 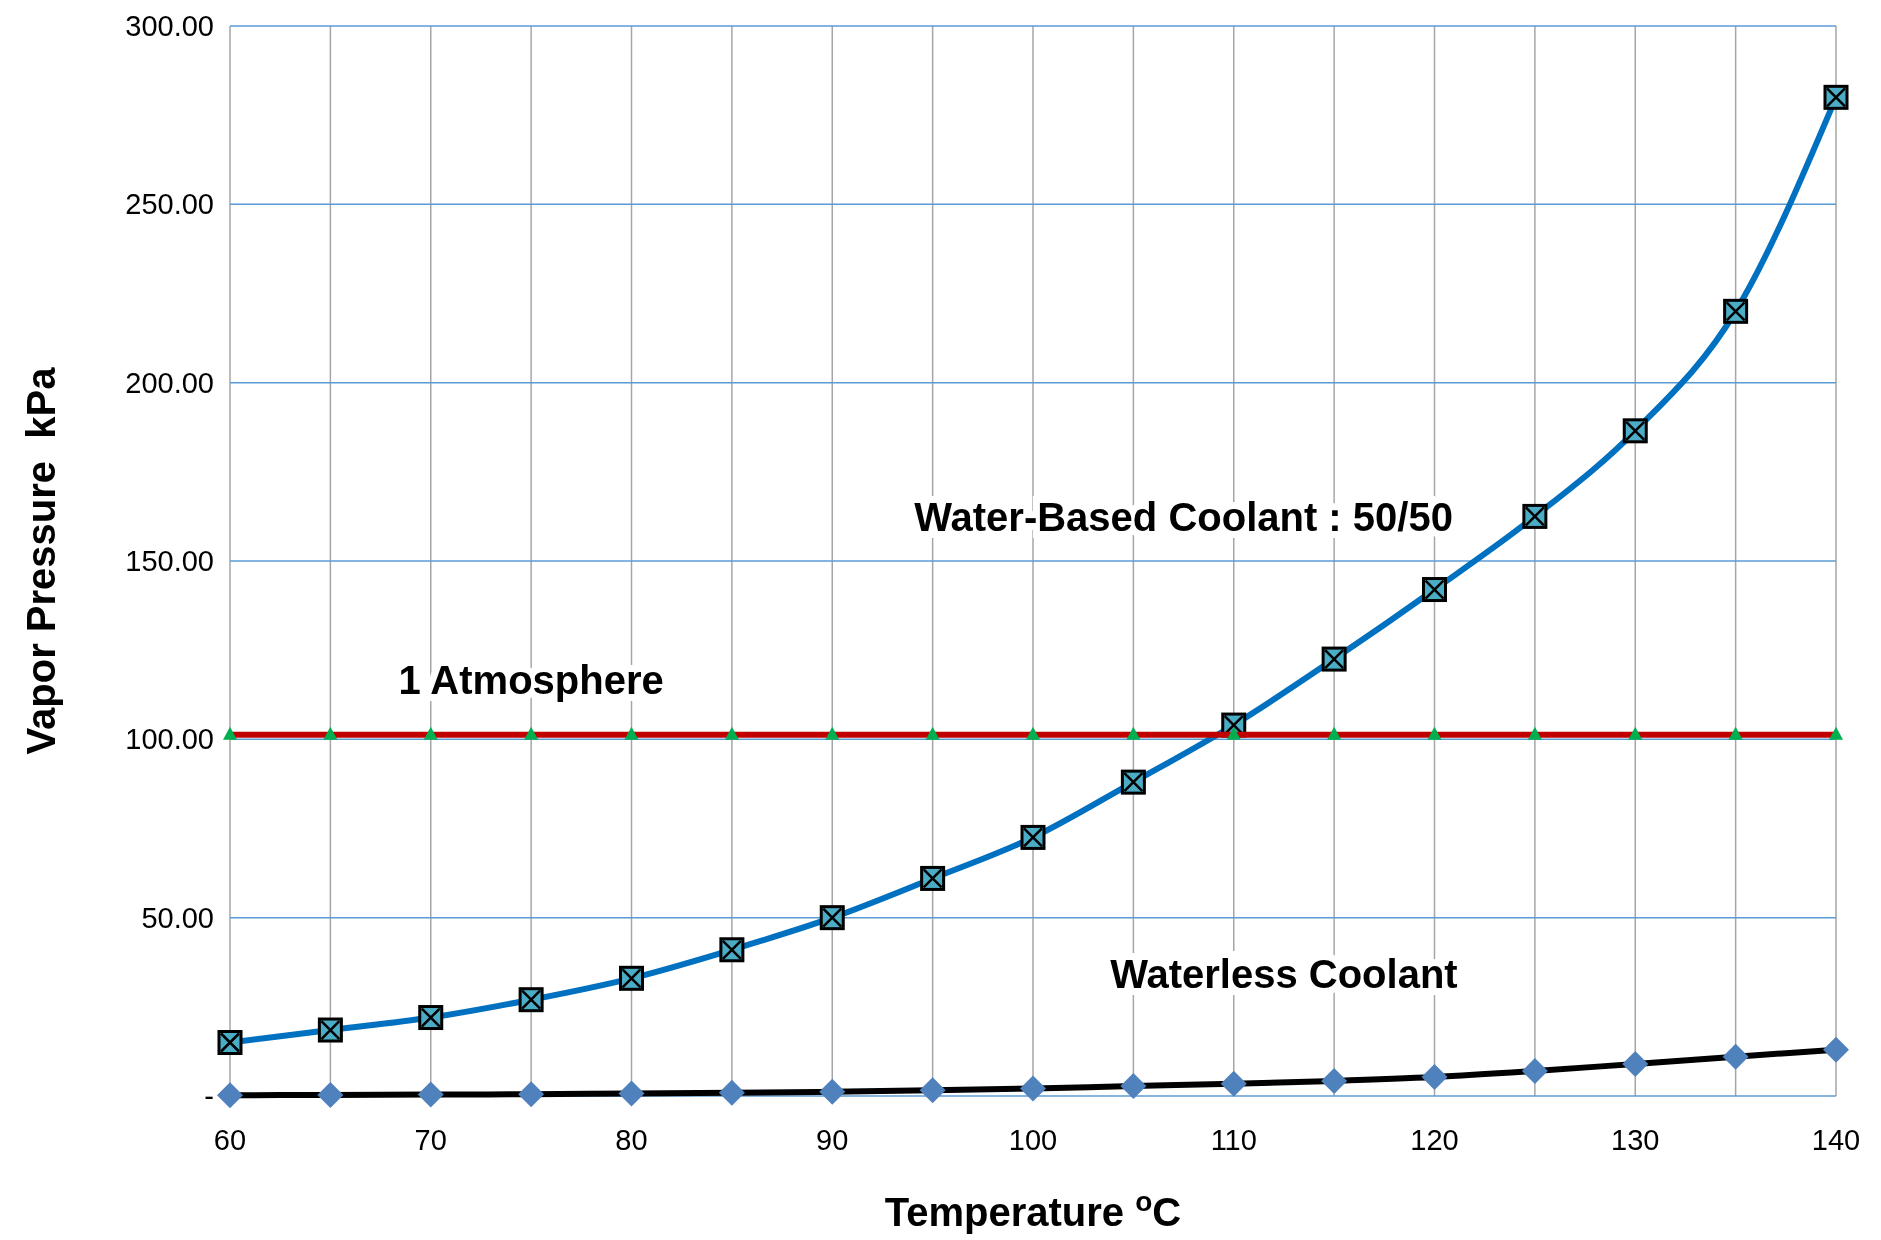 I want to click on y-tick-label: -, so click(x=209, y=1096).